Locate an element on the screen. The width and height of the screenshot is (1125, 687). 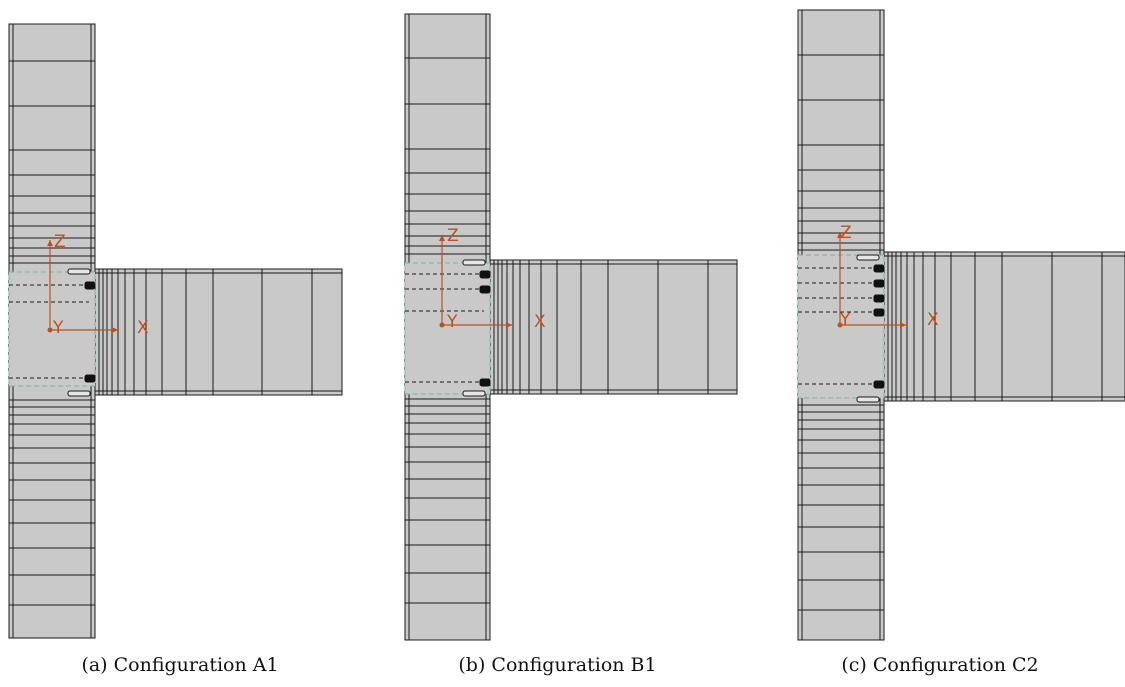
panel-zone is located at coordinates (447, 328).